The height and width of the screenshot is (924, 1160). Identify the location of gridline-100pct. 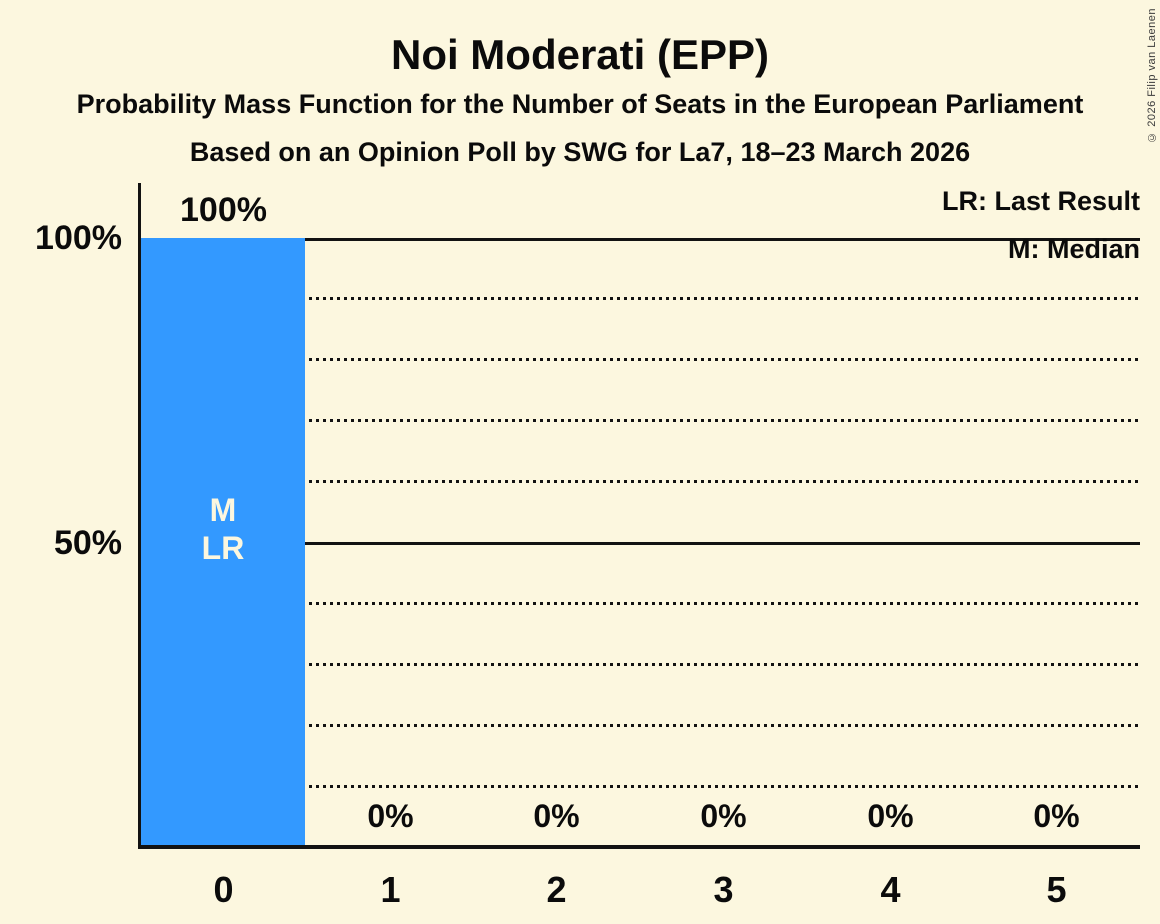
(640, 239).